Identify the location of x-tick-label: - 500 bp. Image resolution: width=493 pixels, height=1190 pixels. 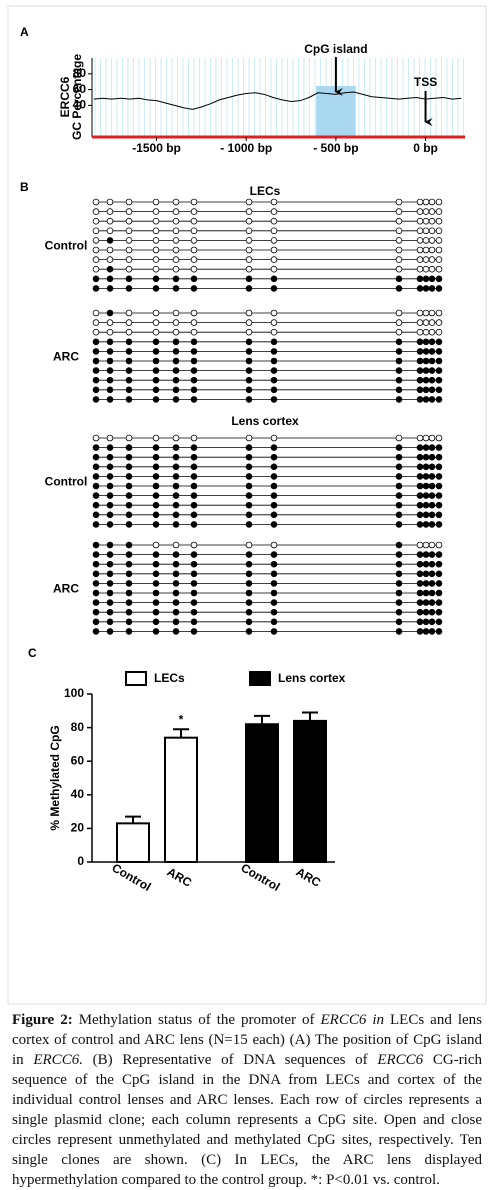
(335, 148).